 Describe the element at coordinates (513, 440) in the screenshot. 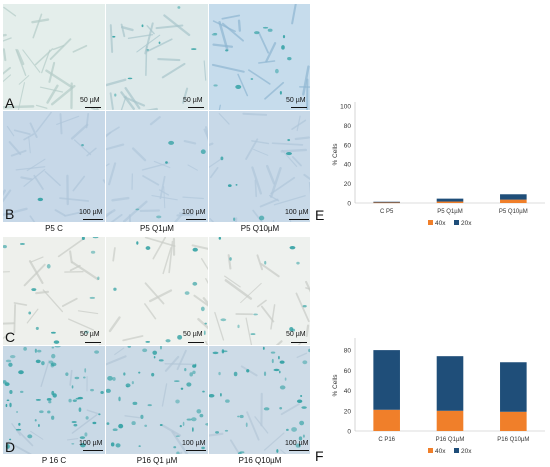

I see `x-tick-label: P16 Q10µM` at that location.